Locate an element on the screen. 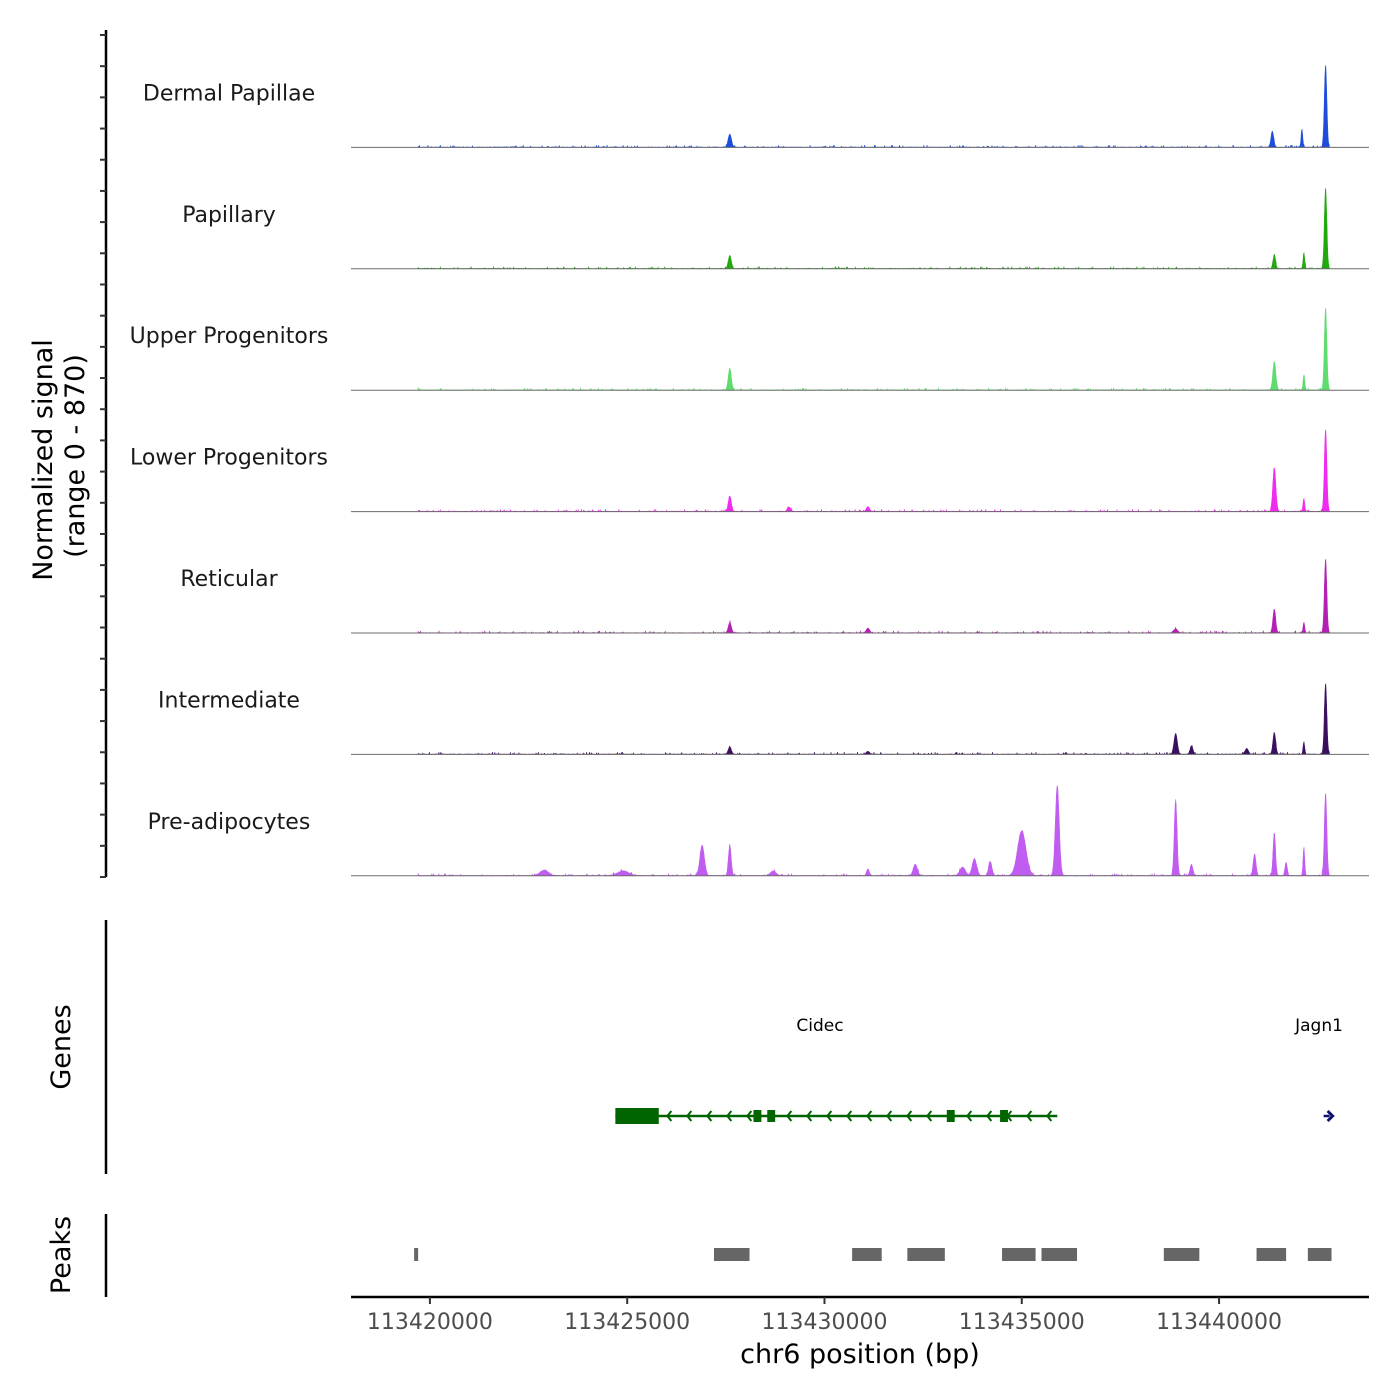 The image size is (1400, 1400). gene-label-jagn1: Jagn1 is located at coordinates (1318, 1026).